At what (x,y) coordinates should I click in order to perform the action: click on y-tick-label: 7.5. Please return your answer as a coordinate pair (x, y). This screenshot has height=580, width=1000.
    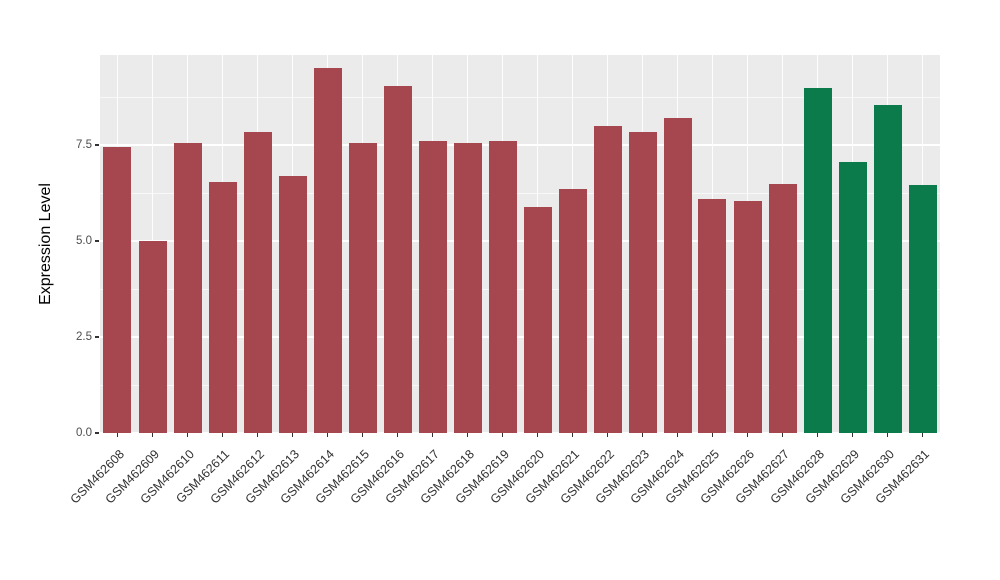
    Looking at the image, I should click on (84, 145).